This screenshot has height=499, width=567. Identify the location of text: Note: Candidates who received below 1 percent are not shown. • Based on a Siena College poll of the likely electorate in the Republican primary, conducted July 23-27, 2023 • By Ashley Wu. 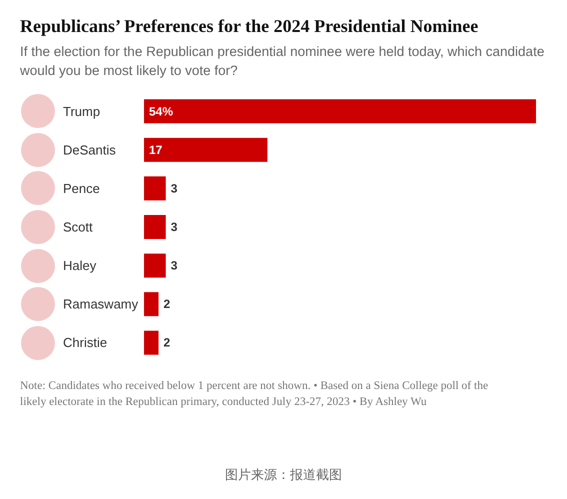
(255, 394).